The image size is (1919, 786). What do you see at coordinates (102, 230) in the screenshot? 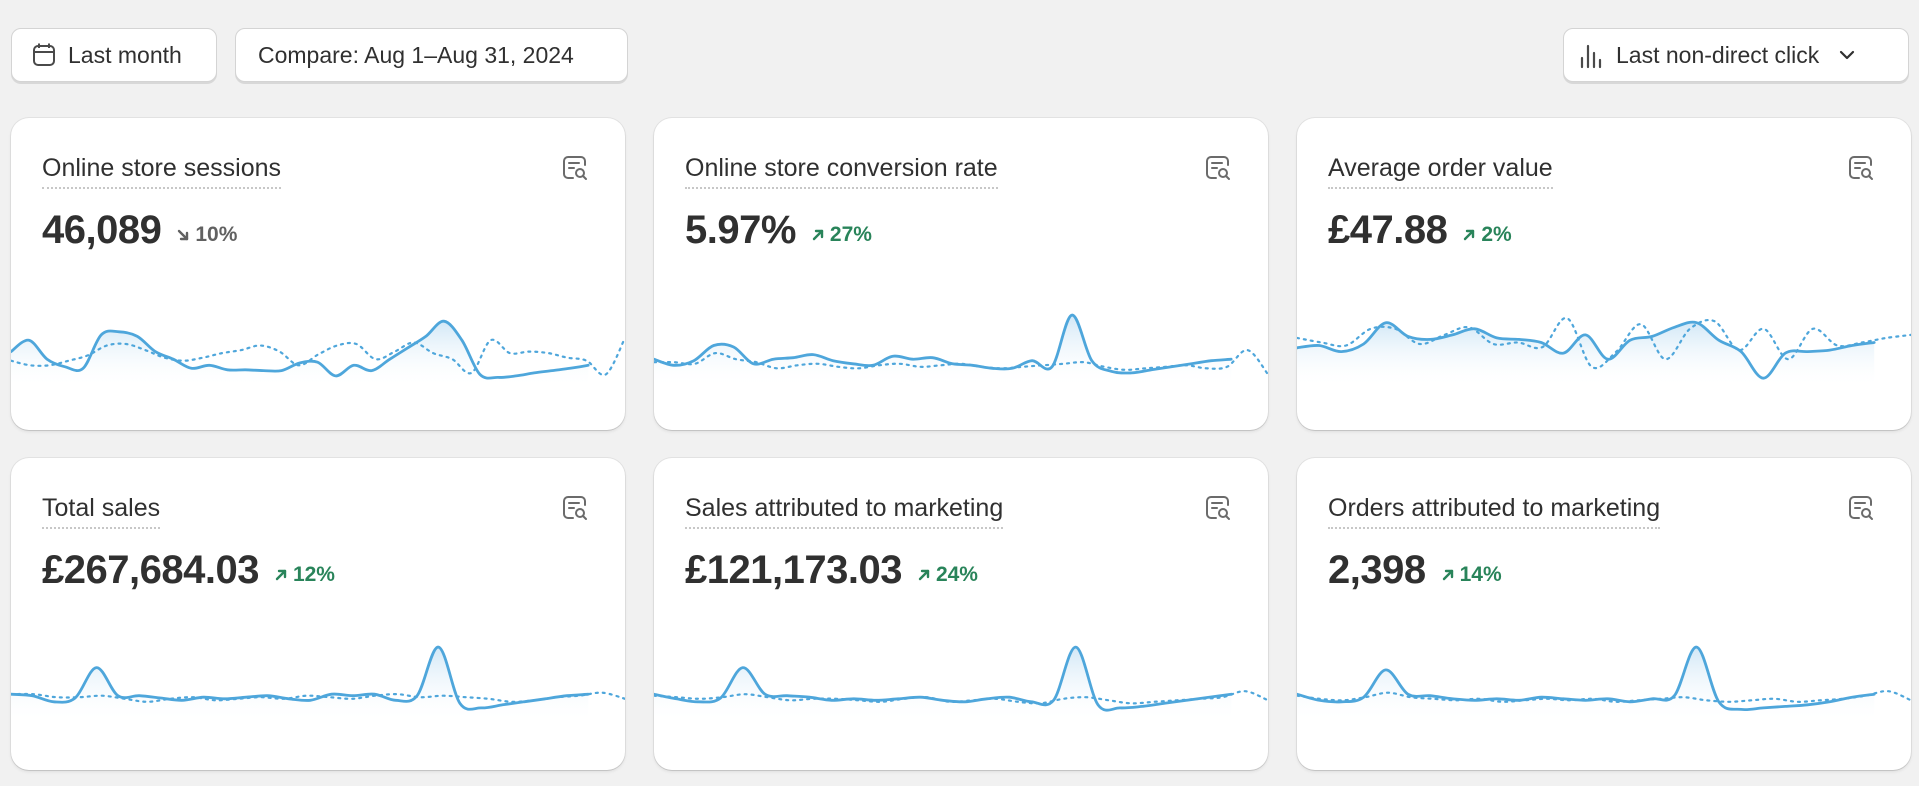
I see `metric-value: 46,089` at bounding box center [102, 230].